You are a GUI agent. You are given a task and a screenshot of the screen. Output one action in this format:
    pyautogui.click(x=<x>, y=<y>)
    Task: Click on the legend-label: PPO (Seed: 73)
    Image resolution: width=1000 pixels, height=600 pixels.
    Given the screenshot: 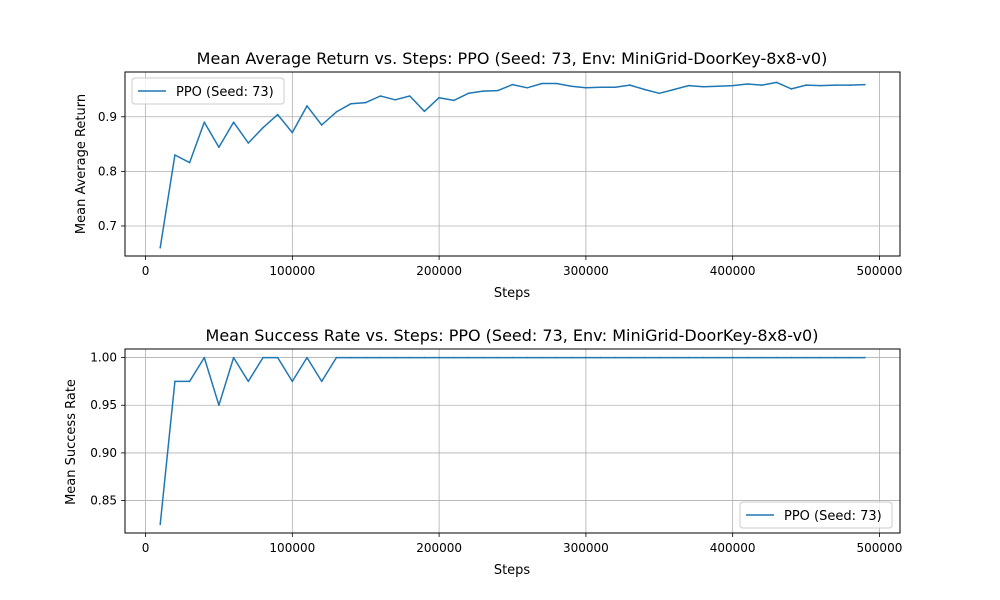 What is the action you would take?
    pyautogui.click(x=225, y=92)
    